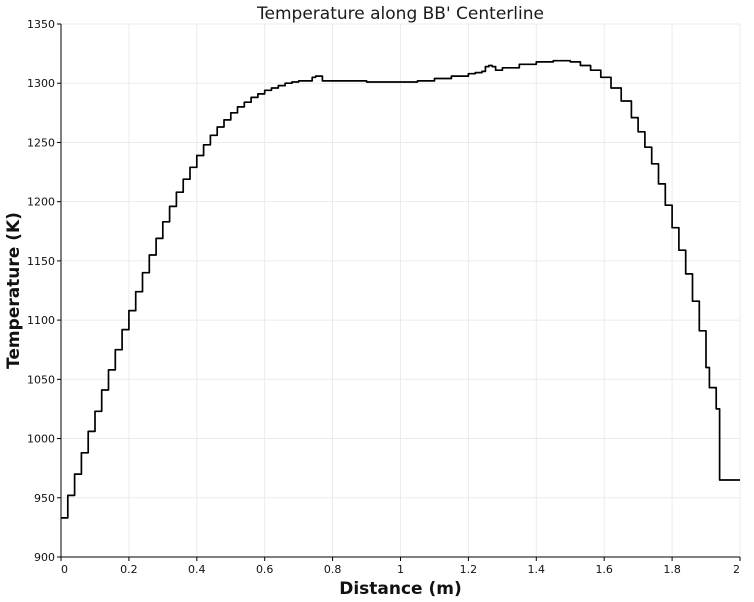 This screenshot has height=602, width=754. I want to click on x-axis-label: Distance (m), so click(400, 589).